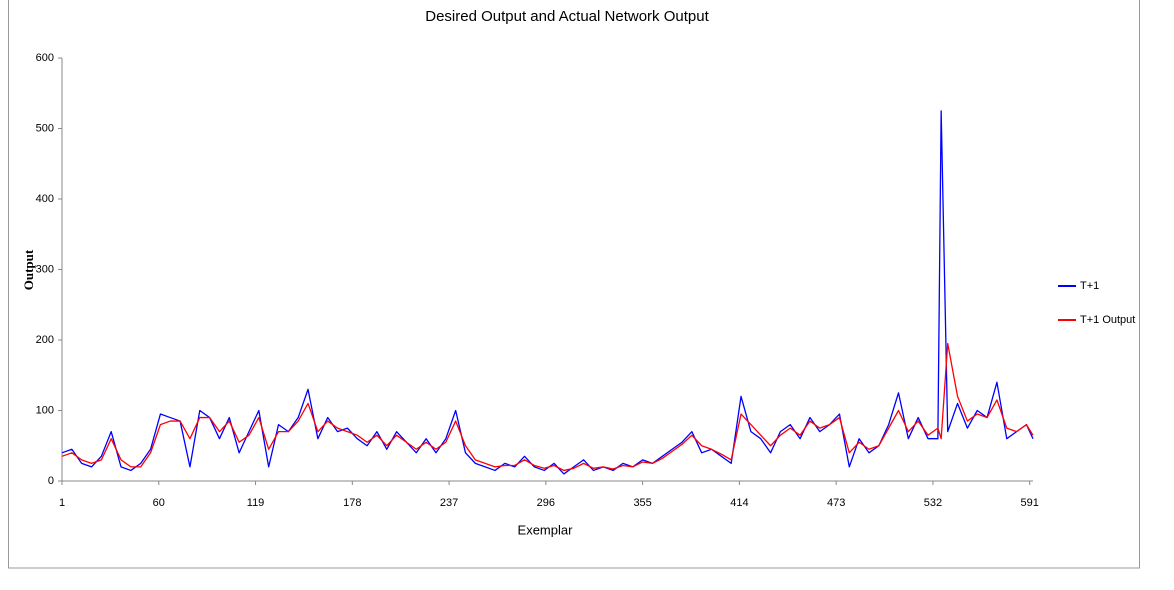  Describe the element at coordinates (45, 269) in the screenshot. I see `y-tick-label: 300` at that location.